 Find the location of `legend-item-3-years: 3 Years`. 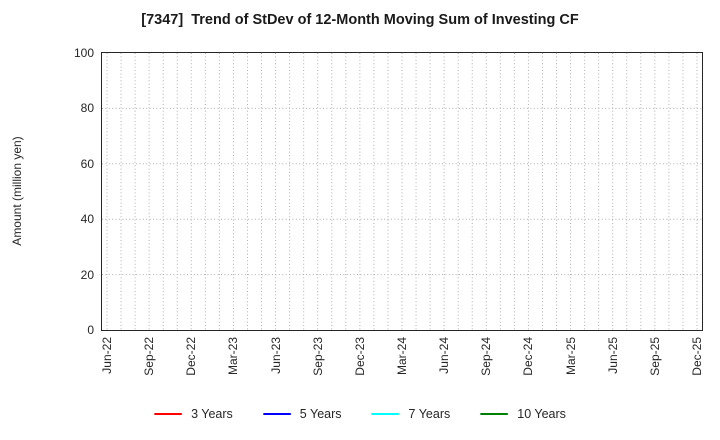

legend-item-3-years: 3 Years is located at coordinates (193, 414).